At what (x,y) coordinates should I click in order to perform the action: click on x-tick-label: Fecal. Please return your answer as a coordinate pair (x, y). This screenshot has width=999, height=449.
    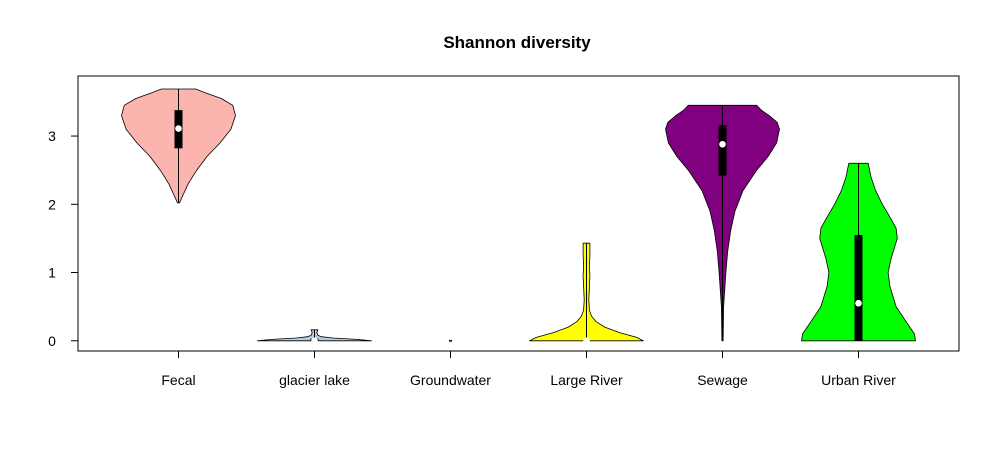
    Looking at the image, I should click on (178, 380).